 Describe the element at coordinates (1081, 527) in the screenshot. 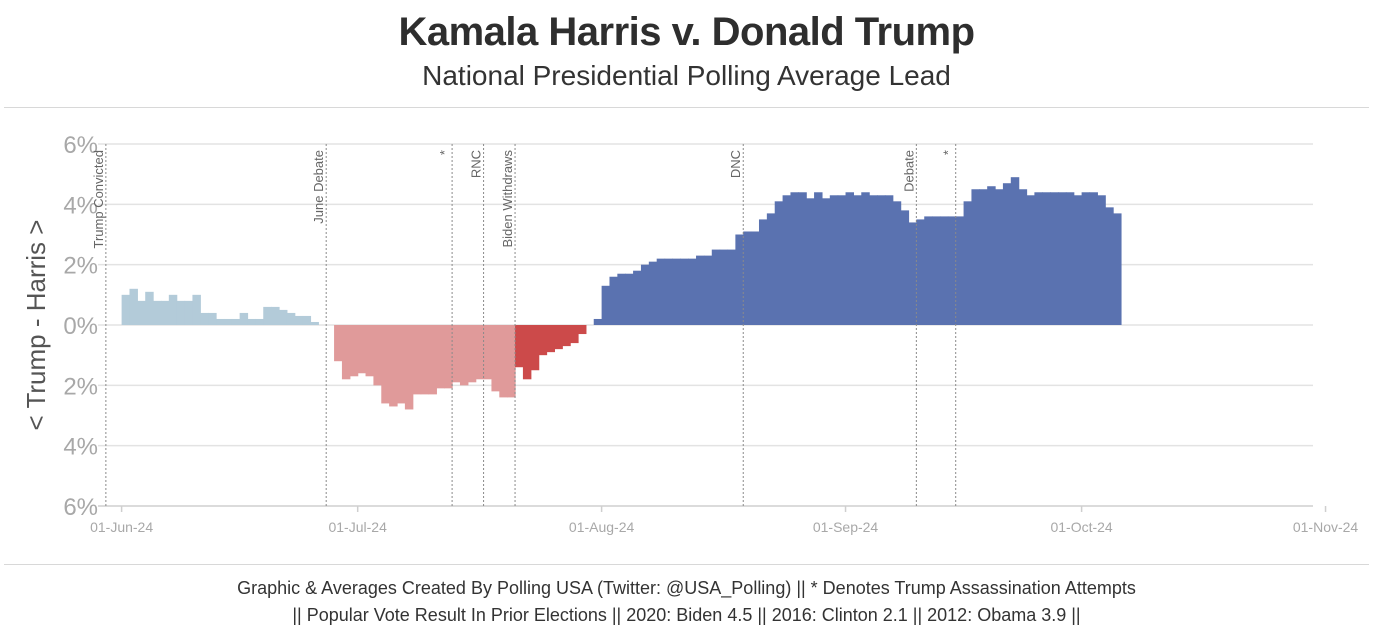

I see `x-tick-label: 01-Oct-24` at that location.